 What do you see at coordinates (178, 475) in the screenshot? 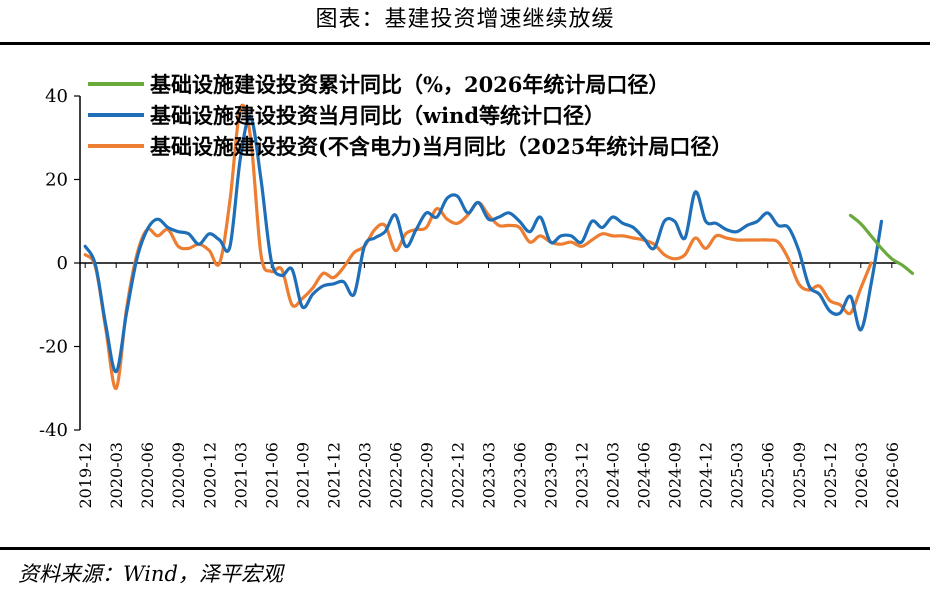
I see `x-tick-label: 2020-09` at bounding box center [178, 475].